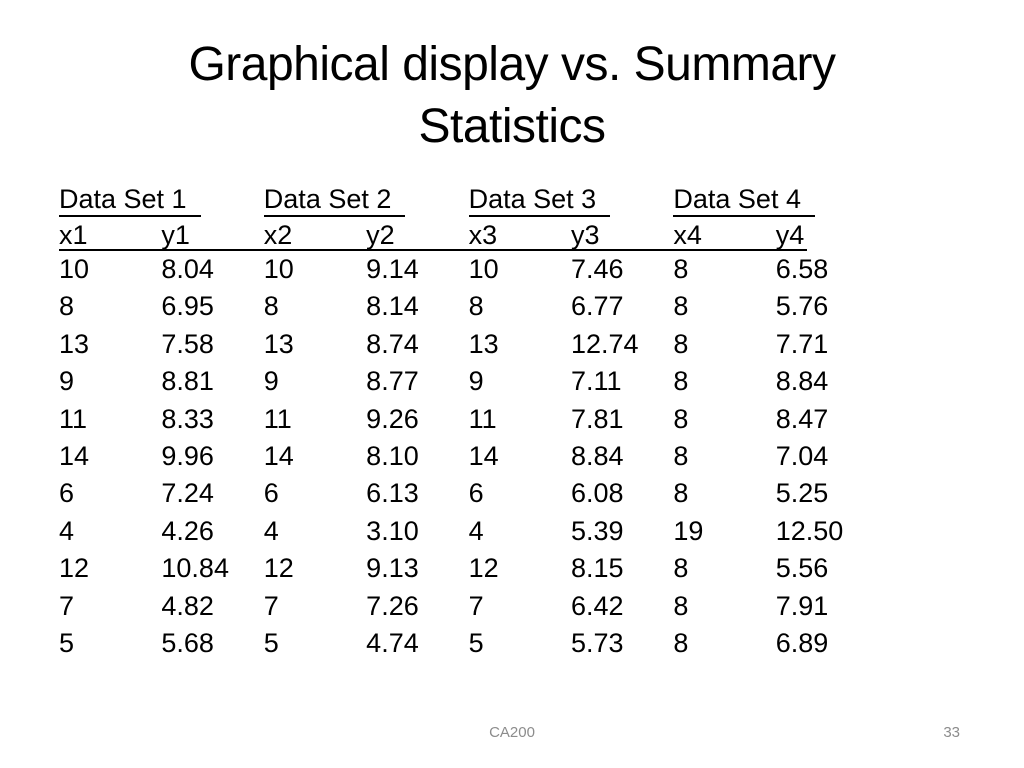 The width and height of the screenshot is (1024, 768). Describe the element at coordinates (392, 306) in the screenshot. I see `table-cell: 8.14` at that location.